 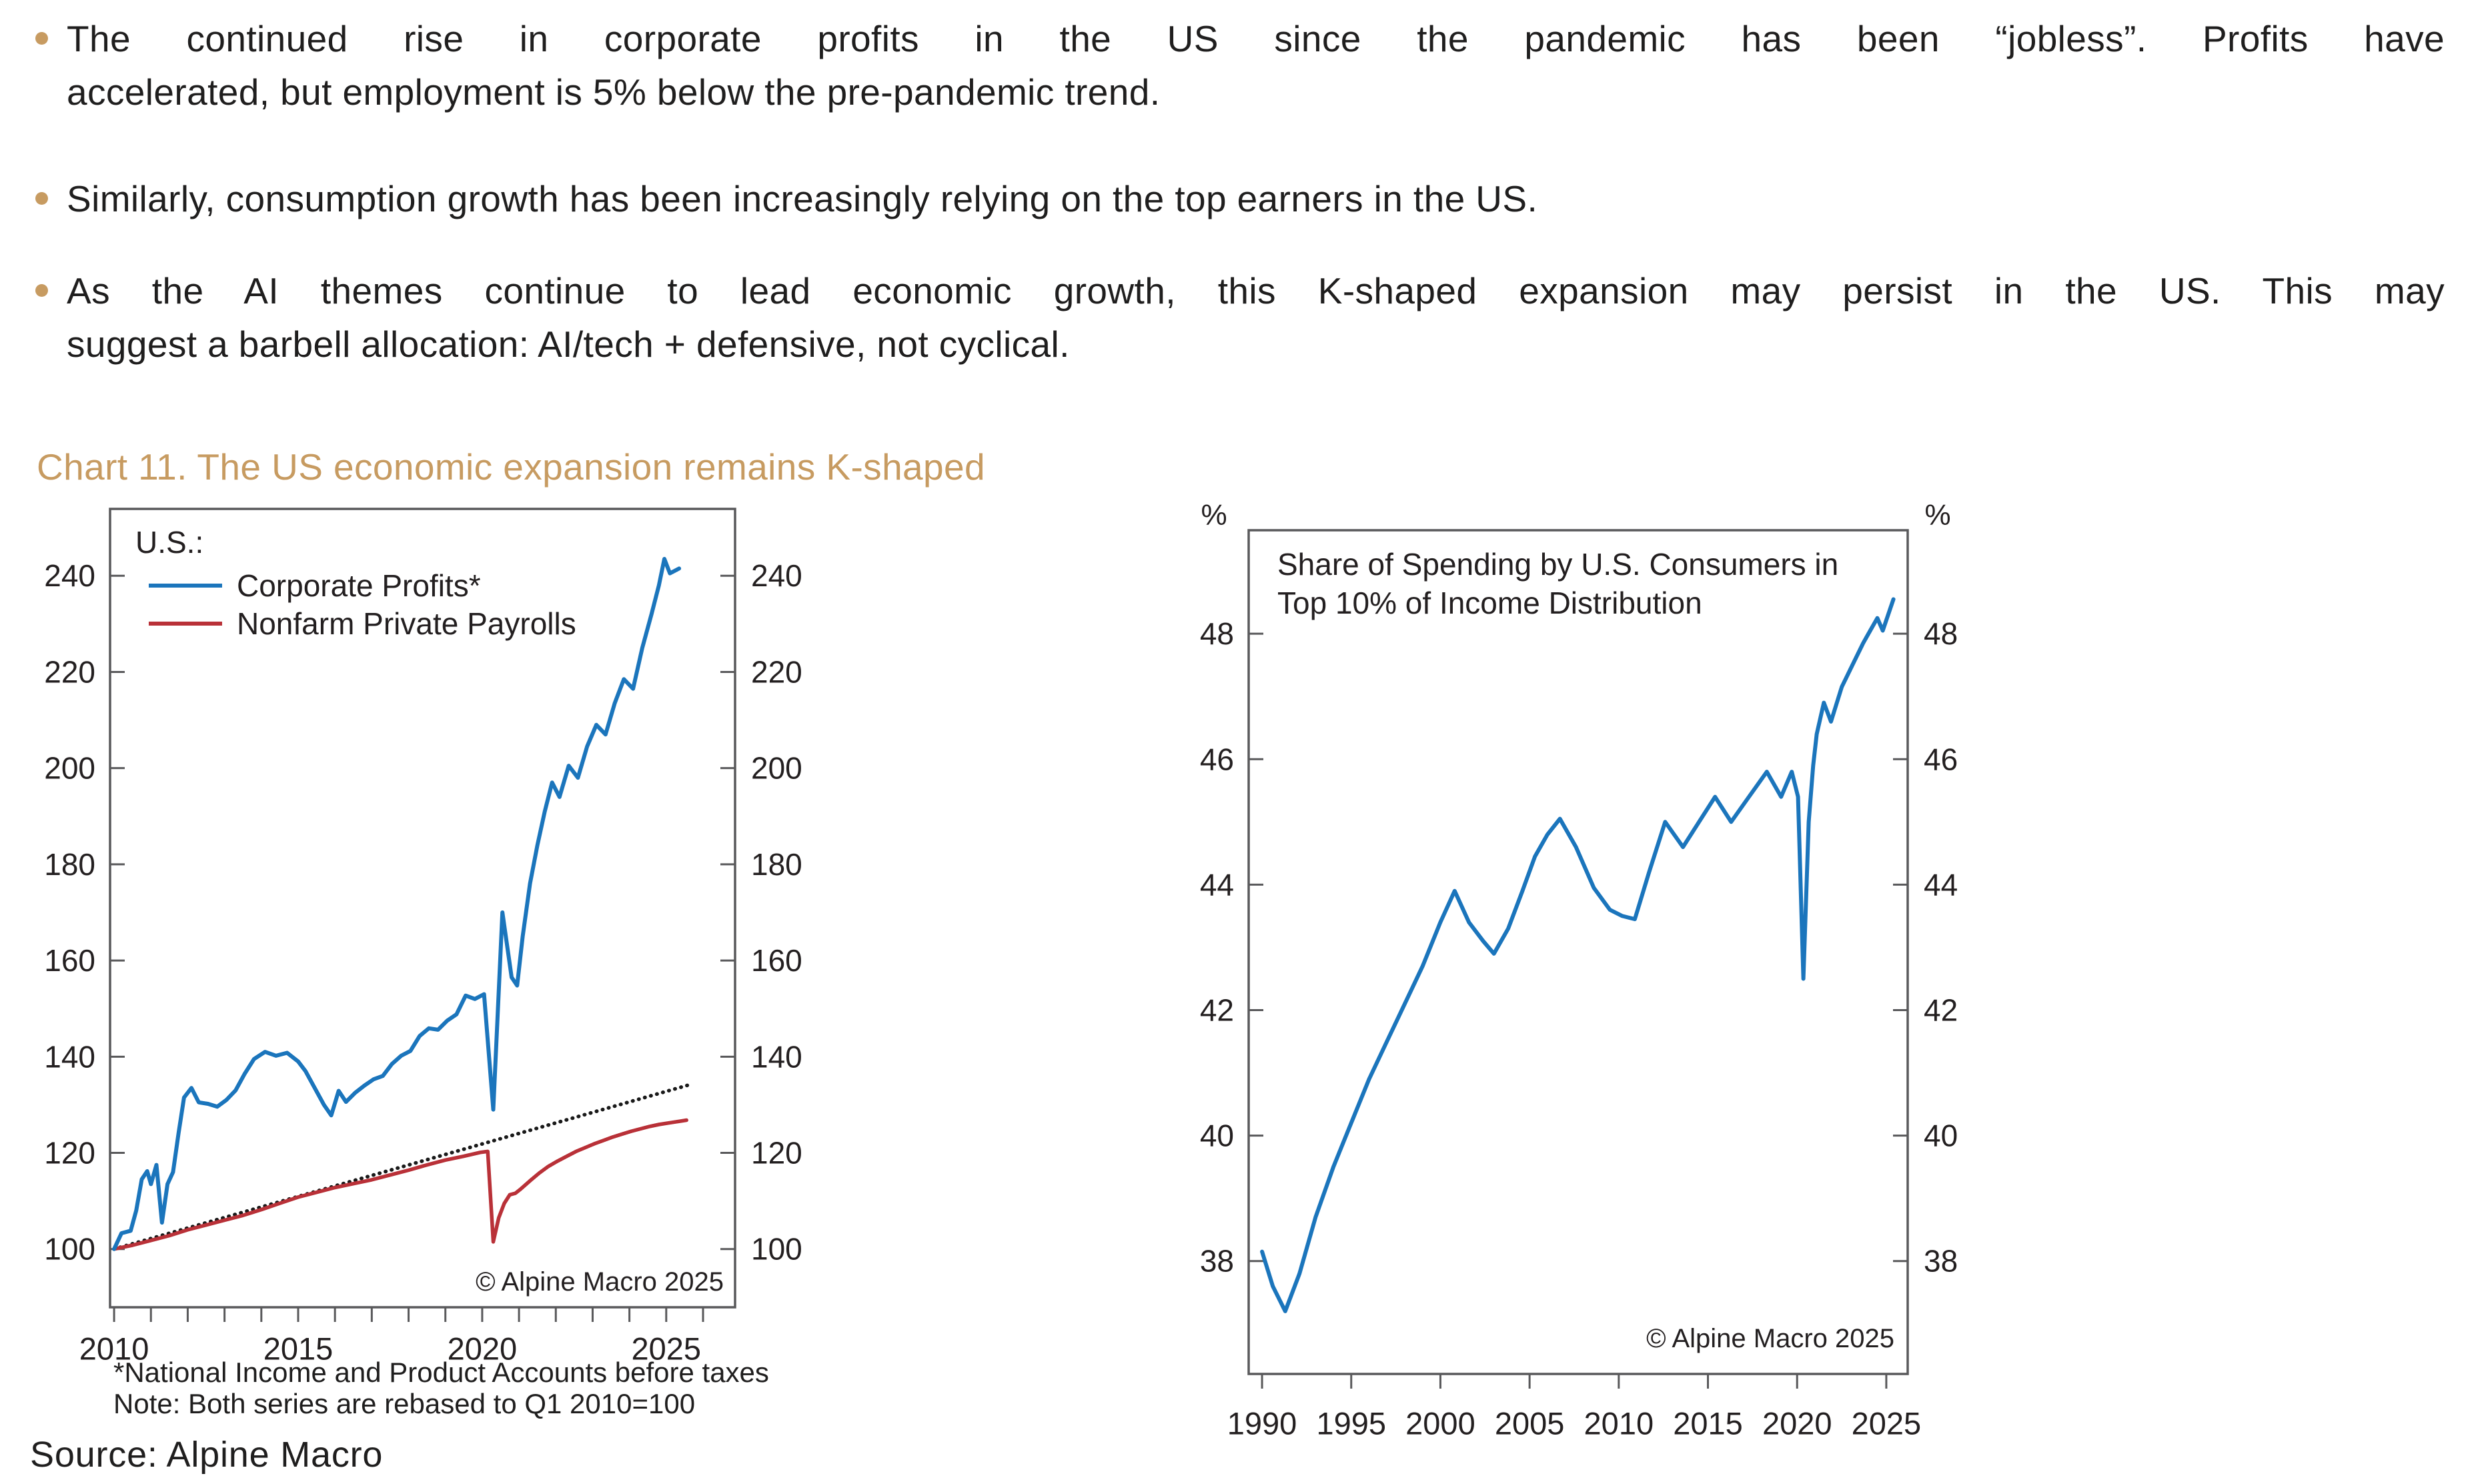 What do you see at coordinates (1941, 885) in the screenshot?
I see `y-tick-label-right: 44` at bounding box center [1941, 885].